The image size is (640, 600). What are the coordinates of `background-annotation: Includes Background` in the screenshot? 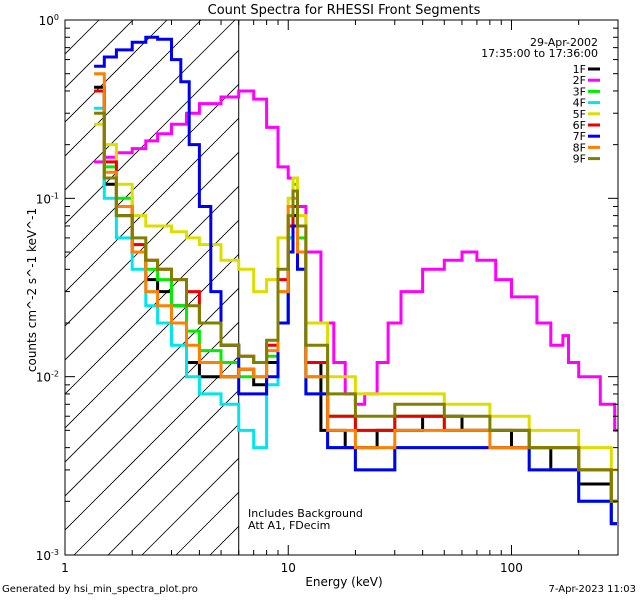 It's located at (305, 513).